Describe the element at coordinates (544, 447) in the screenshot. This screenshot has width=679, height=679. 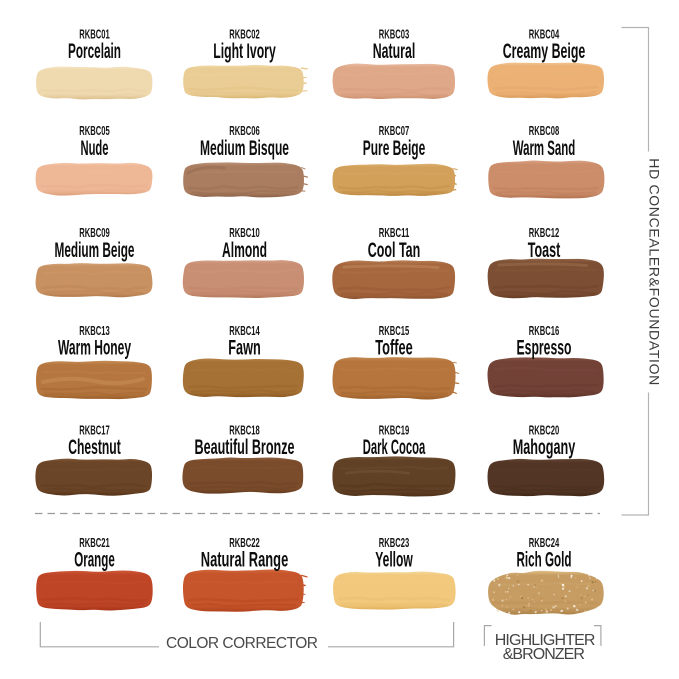
I see `svg-text: Mahogany` at that location.